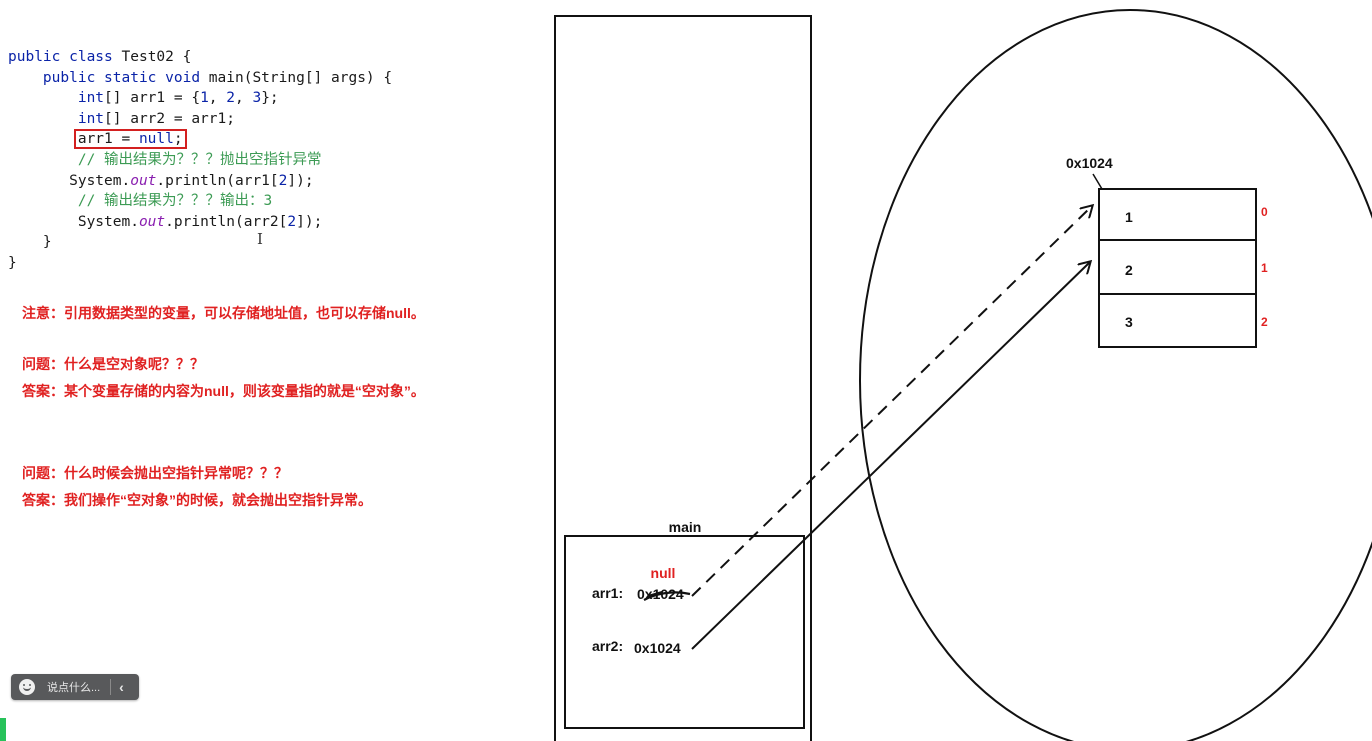 The image size is (1372, 741). I want to click on code-token: public class, so click(65, 57).